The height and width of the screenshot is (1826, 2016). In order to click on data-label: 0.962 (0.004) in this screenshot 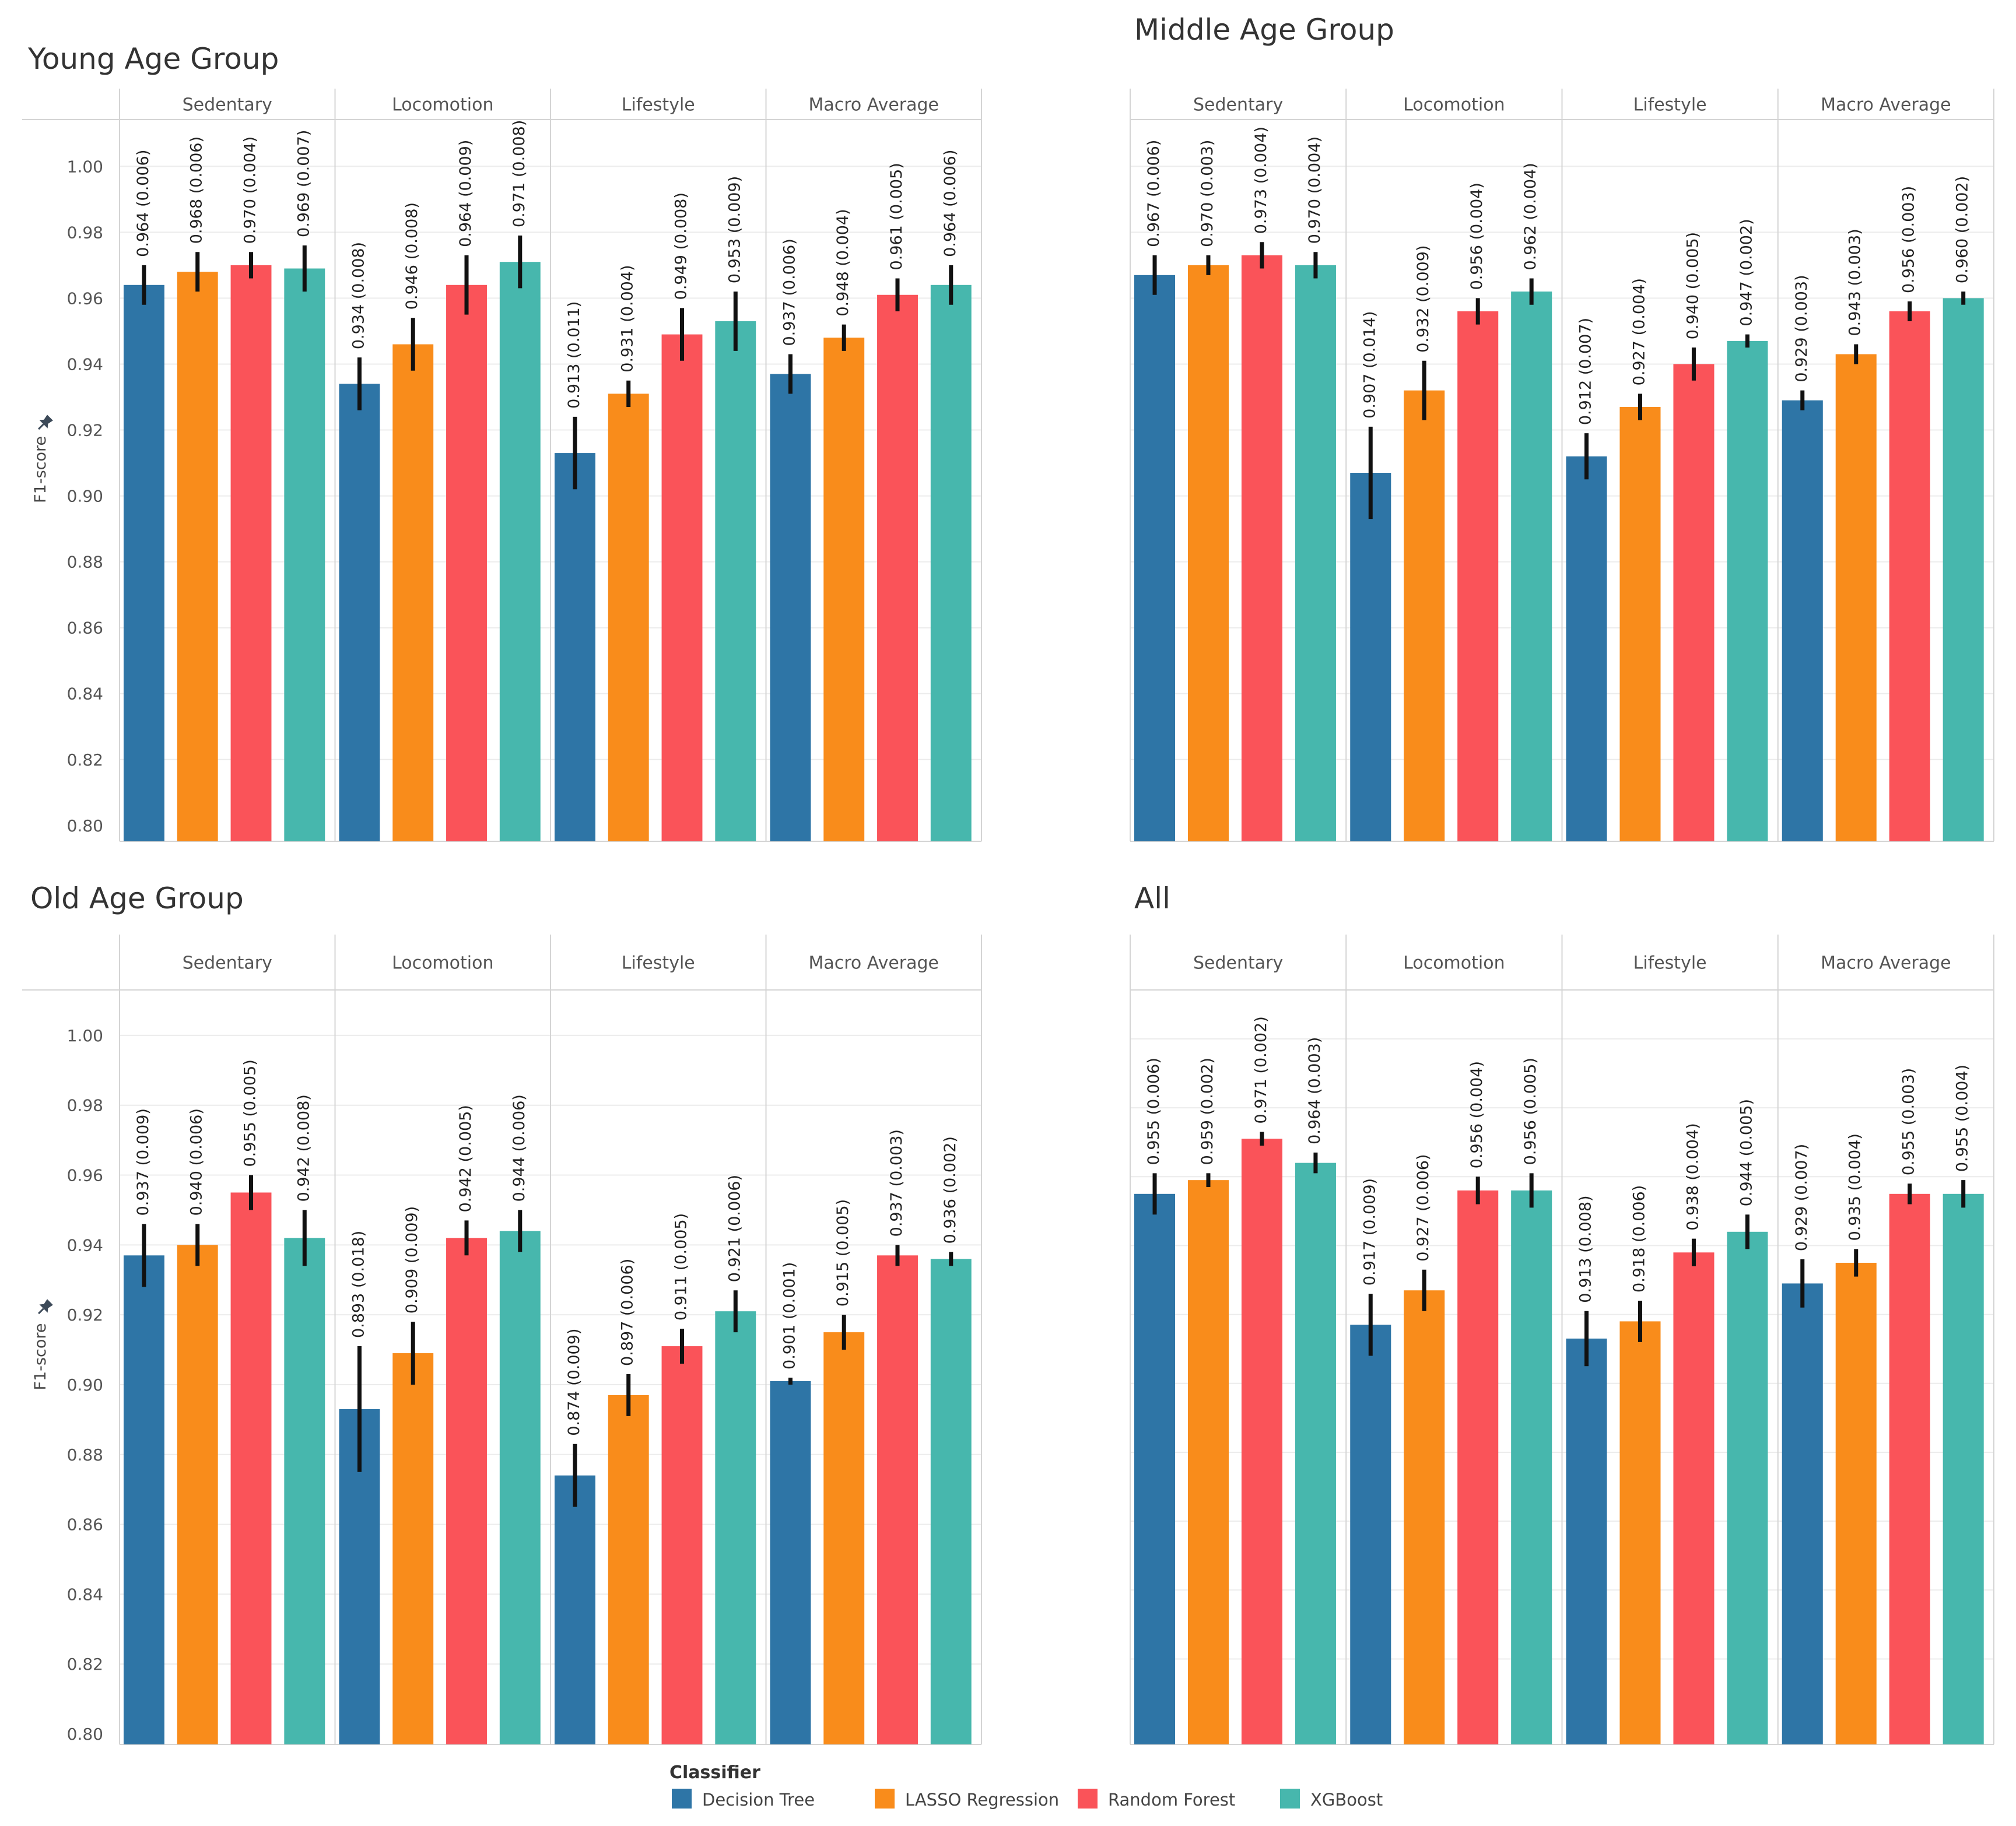, I will do `click(1530, 216)`.